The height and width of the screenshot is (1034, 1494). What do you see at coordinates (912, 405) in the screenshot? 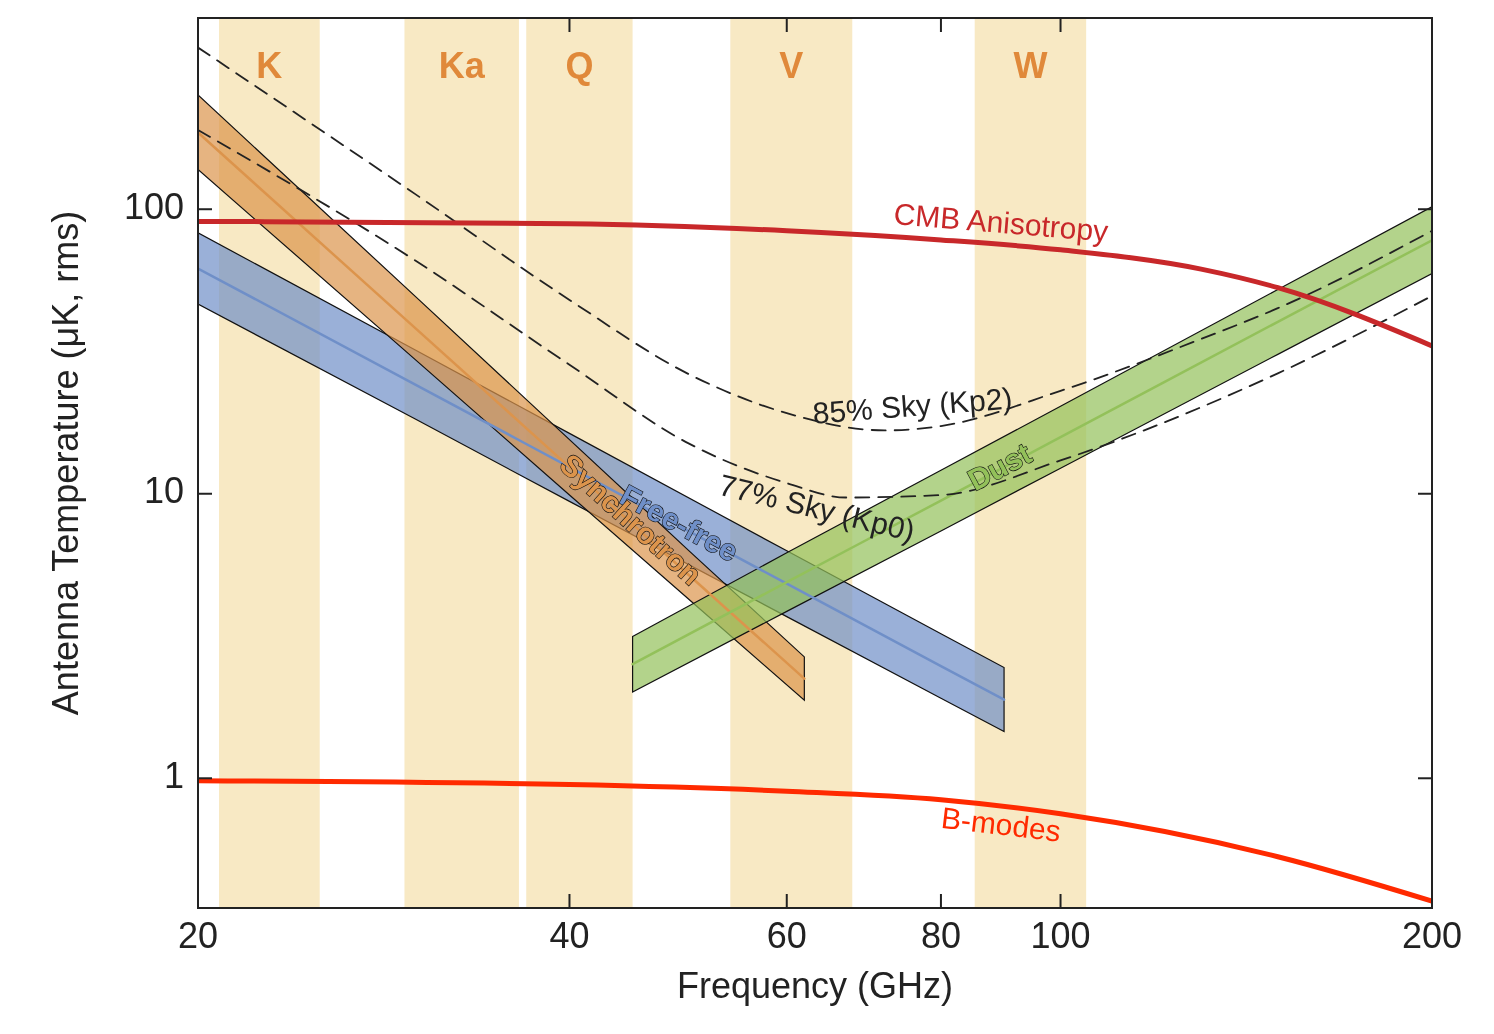
I see `series-label: 85% Sky (Kp2)` at bounding box center [912, 405].